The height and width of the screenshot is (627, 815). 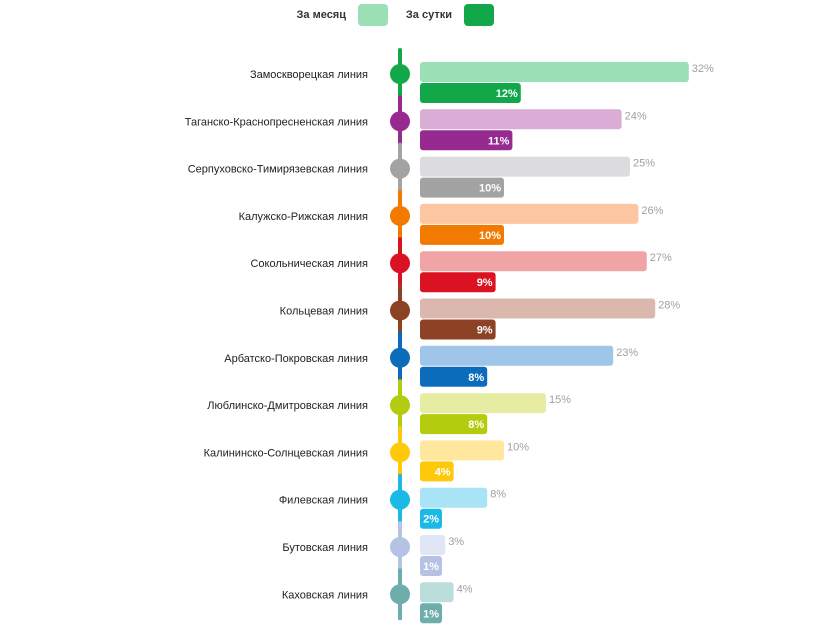 I want to click on category-row: Сокольническая линия 27% 9%, so click(x=461, y=265).